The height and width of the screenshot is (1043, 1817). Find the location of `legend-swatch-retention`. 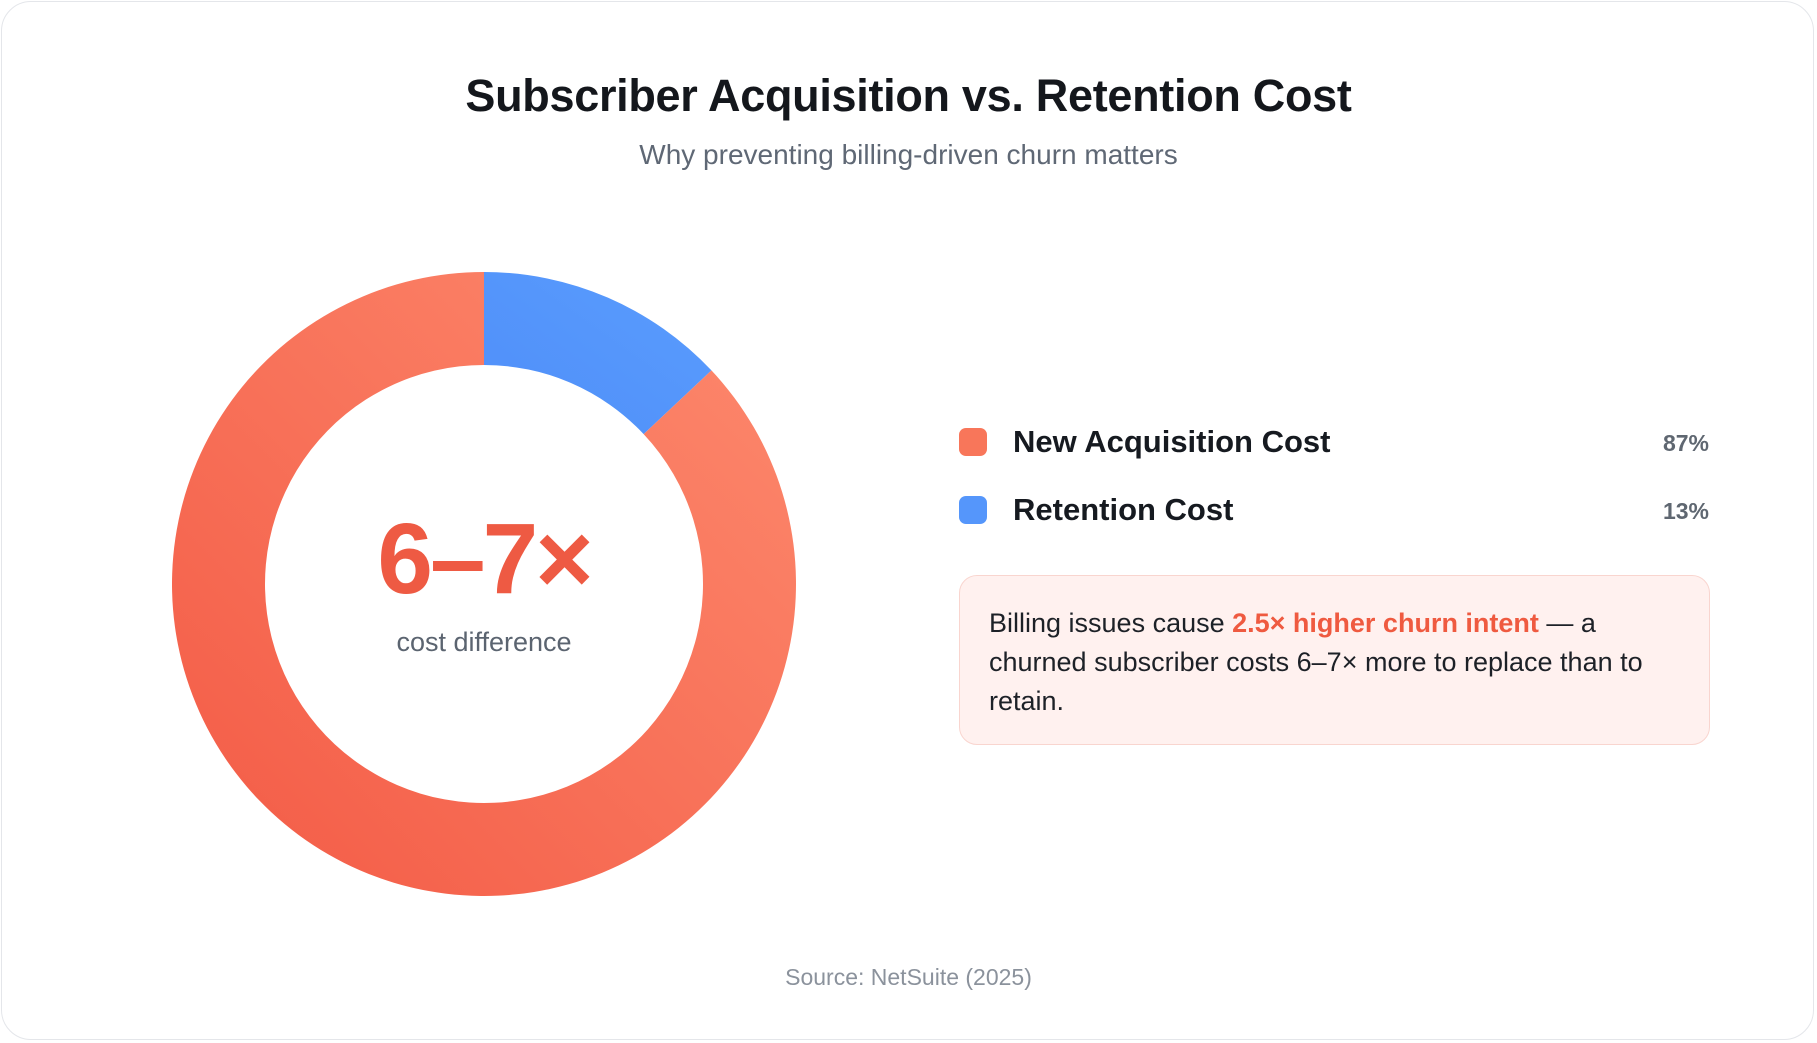

legend-swatch-retention is located at coordinates (973, 510).